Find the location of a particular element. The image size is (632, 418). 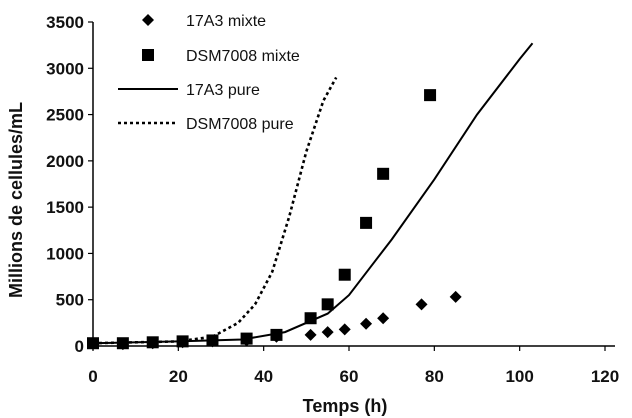

legend-item: 17A3 mixte is located at coordinates (204, 21).